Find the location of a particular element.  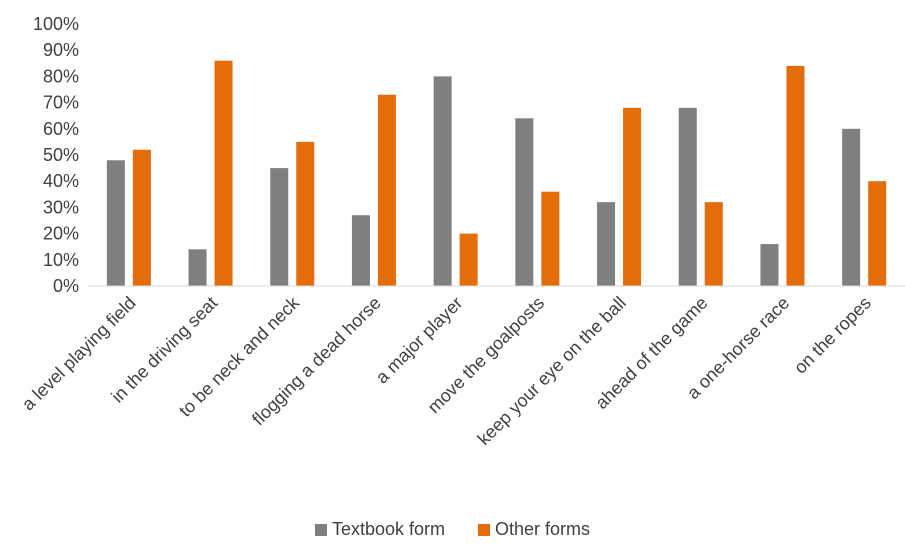

x-tick-label: on the ropes is located at coordinates (832, 335).